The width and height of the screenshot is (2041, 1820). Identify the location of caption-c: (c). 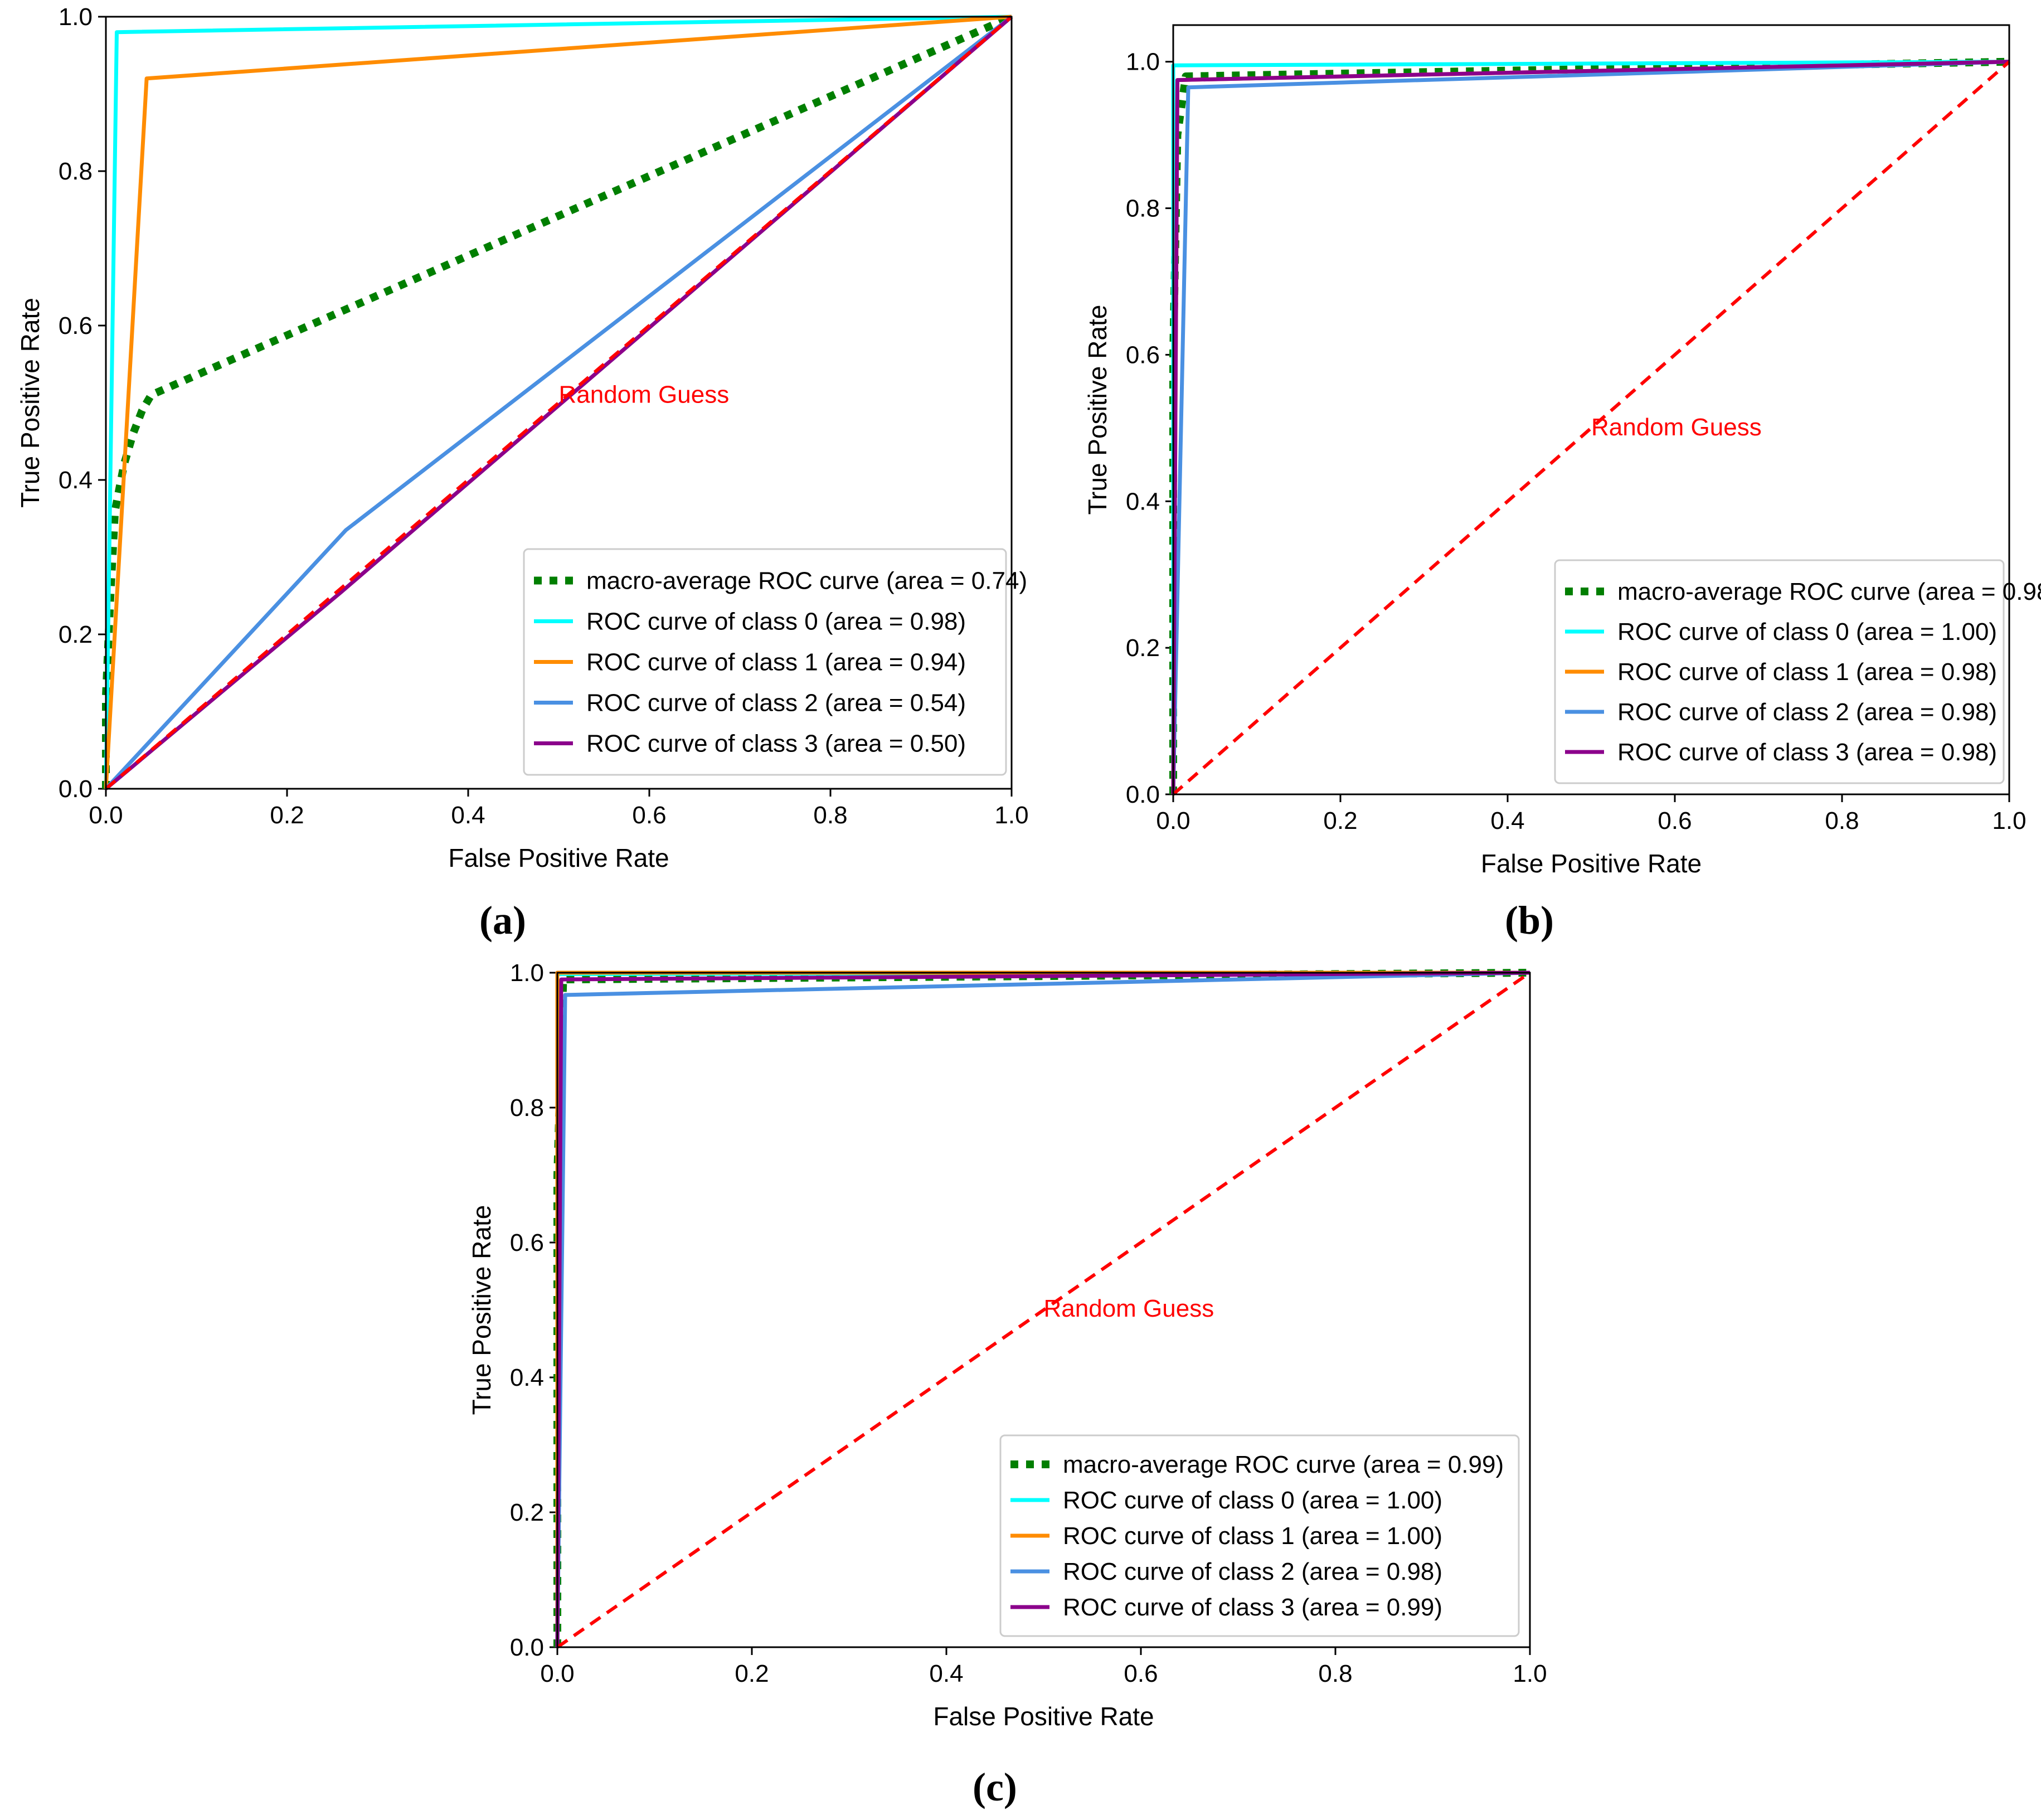
(995, 1787).